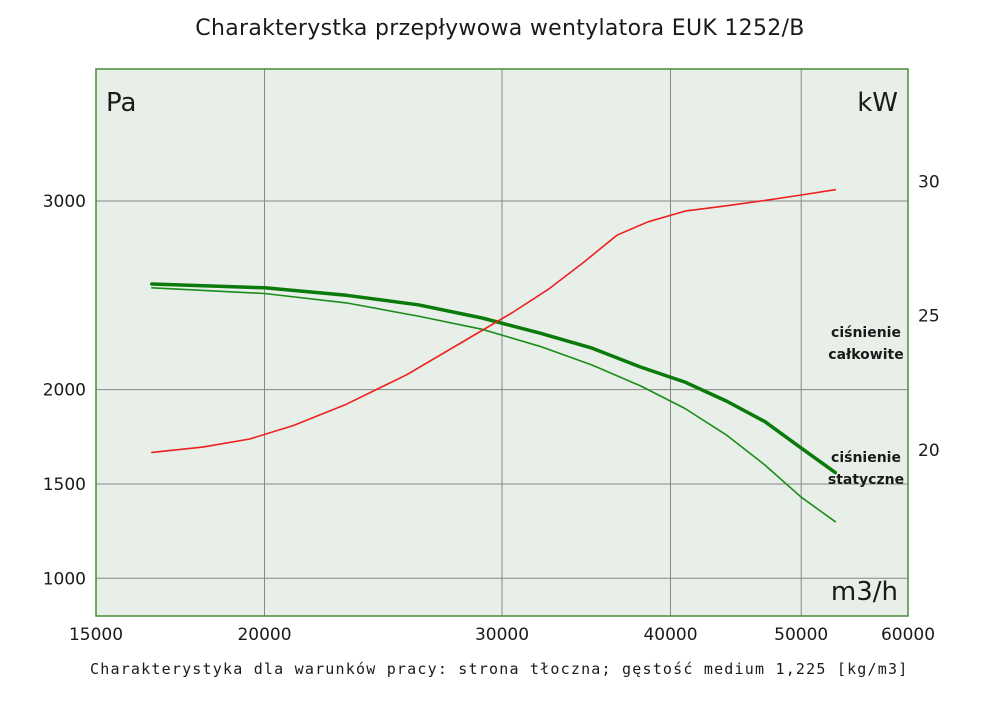 The image size is (1000, 706). What do you see at coordinates (929, 451) in the screenshot?
I see `y-right-tick-label: 20` at bounding box center [929, 451].